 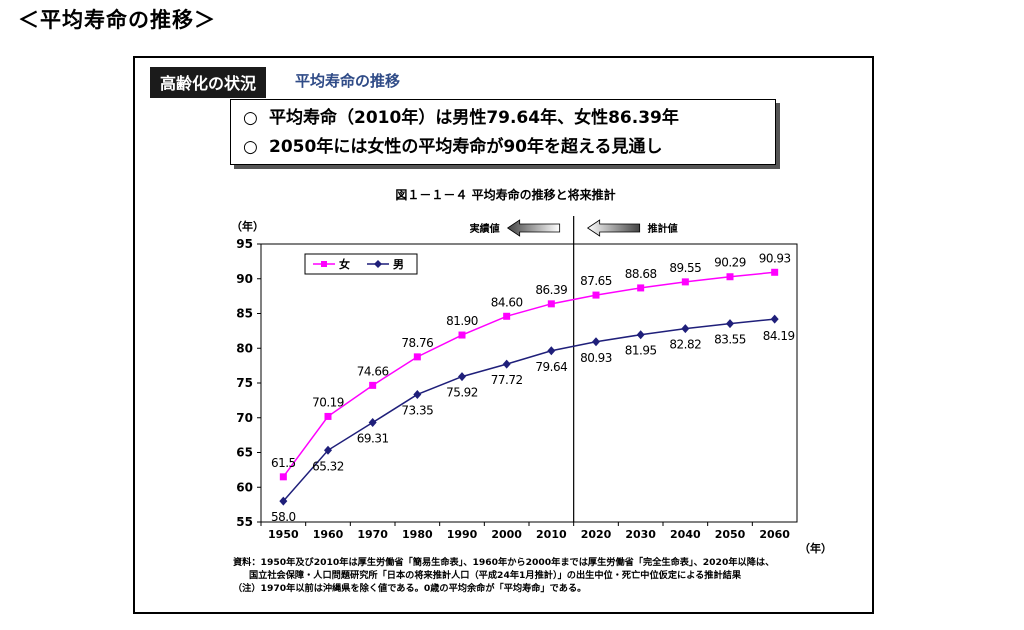 I want to click on y-tick-label: 90, so click(x=244, y=279).